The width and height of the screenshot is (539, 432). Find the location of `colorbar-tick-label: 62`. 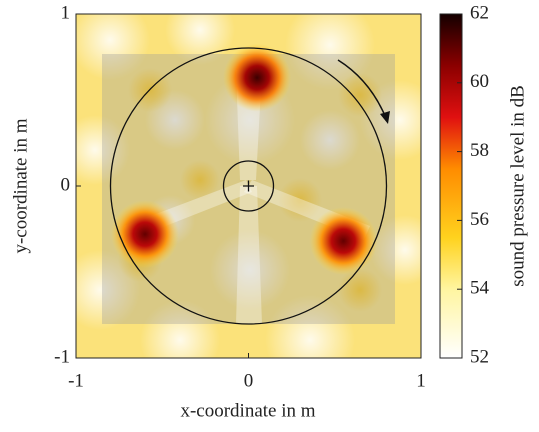

colorbar-tick-label: 62 is located at coordinates (479, 12).